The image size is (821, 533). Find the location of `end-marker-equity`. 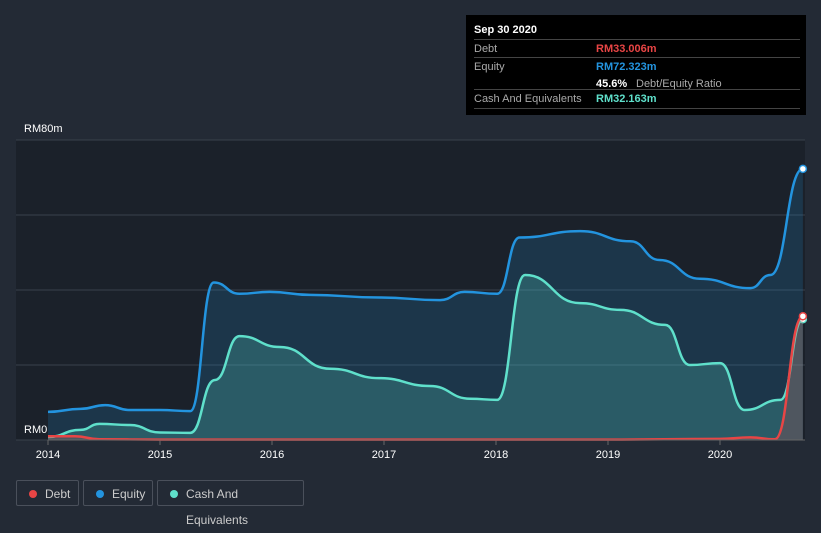

end-marker-equity is located at coordinates (803, 169).